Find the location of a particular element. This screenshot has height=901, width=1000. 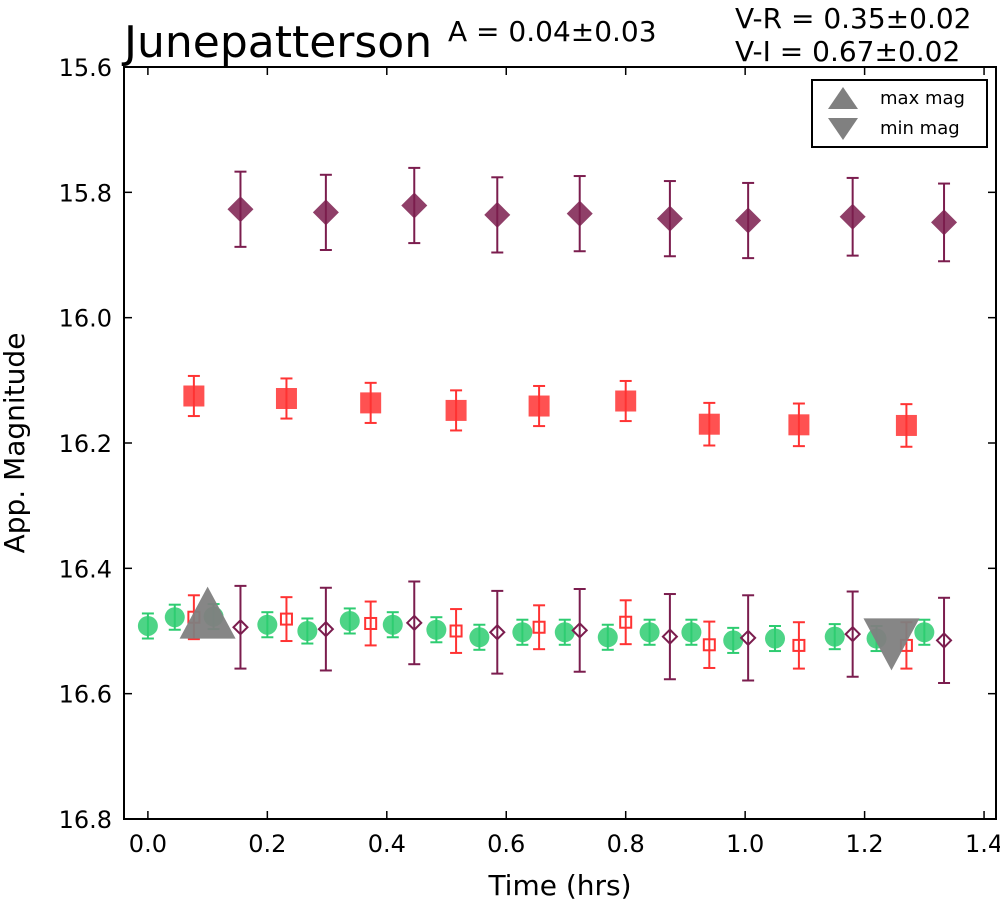

y-tick-label: 16.6 is located at coordinates (85, 695).